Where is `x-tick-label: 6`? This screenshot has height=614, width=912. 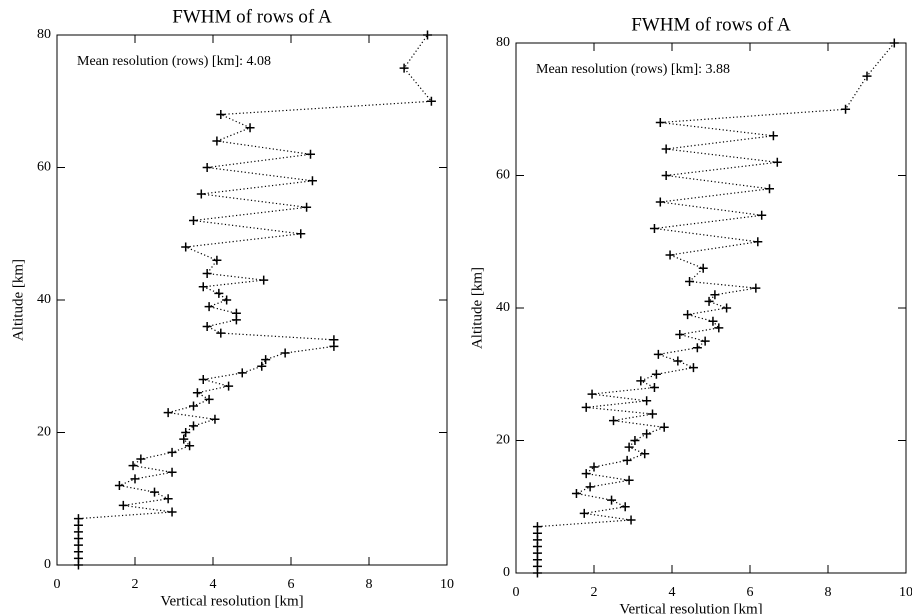
x-tick-label: 6 is located at coordinates (291, 584).